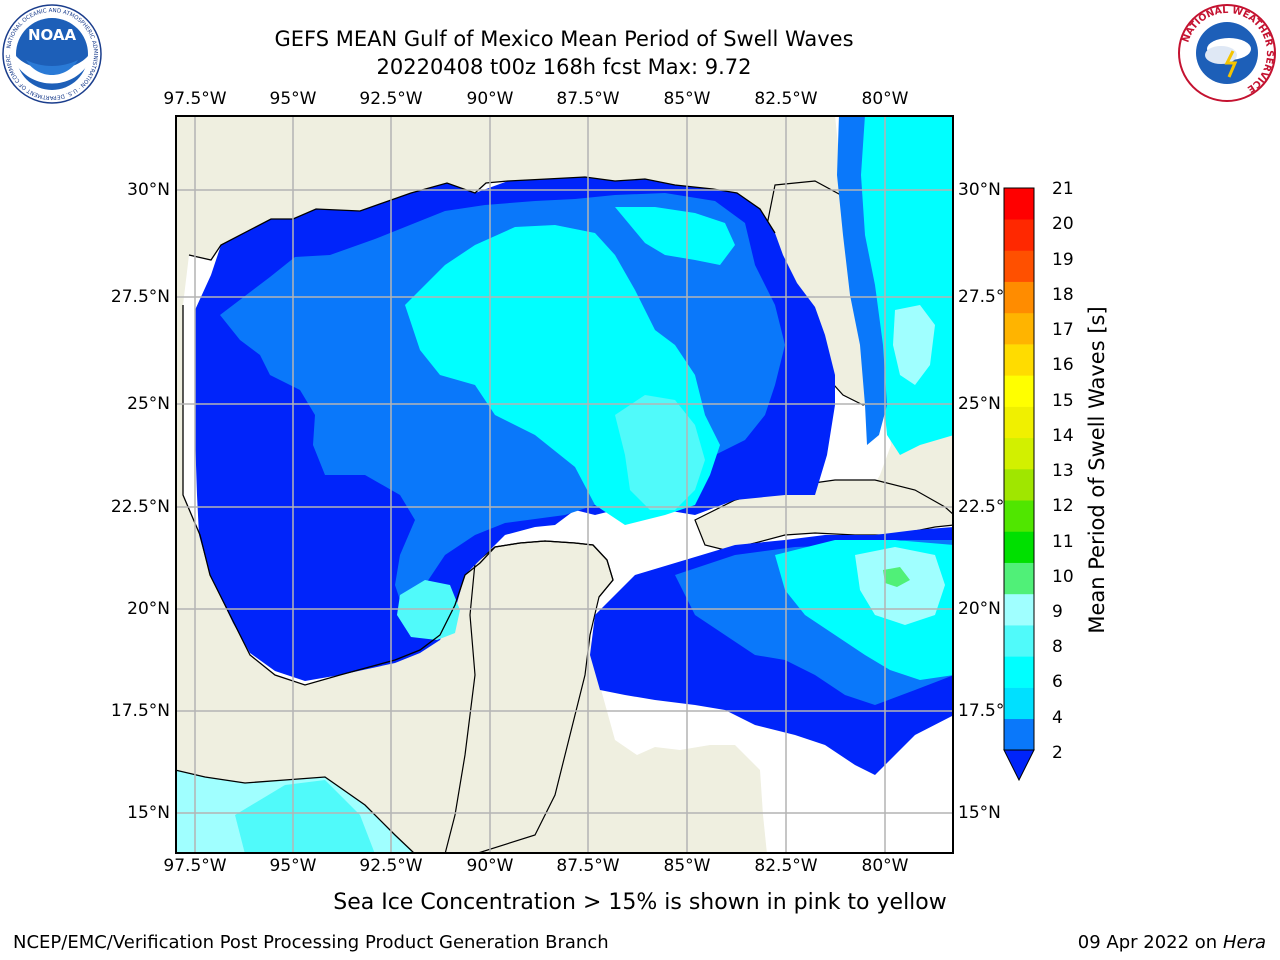 The width and height of the screenshot is (1280, 960). Describe the element at coordinates (1150, 942) in the screenshot. I see `credit-date: 09 Apr 2022 on` at that location.